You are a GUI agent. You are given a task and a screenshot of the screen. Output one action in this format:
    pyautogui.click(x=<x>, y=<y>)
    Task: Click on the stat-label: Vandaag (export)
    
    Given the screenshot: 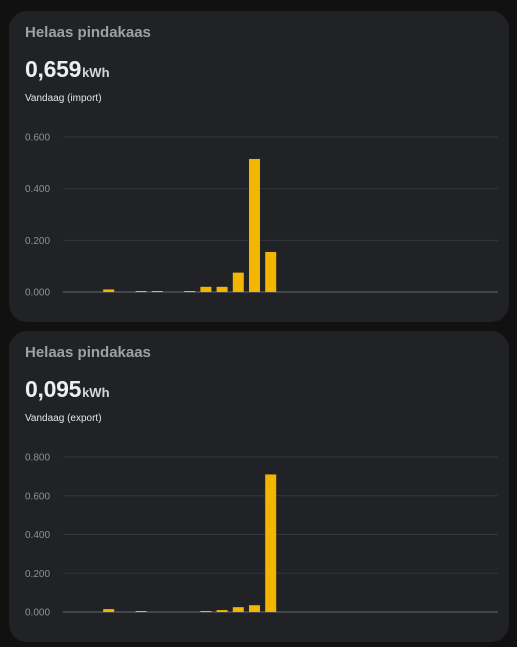 What is the action you would take?
    pyautogui.click(x=63, y=418)
    